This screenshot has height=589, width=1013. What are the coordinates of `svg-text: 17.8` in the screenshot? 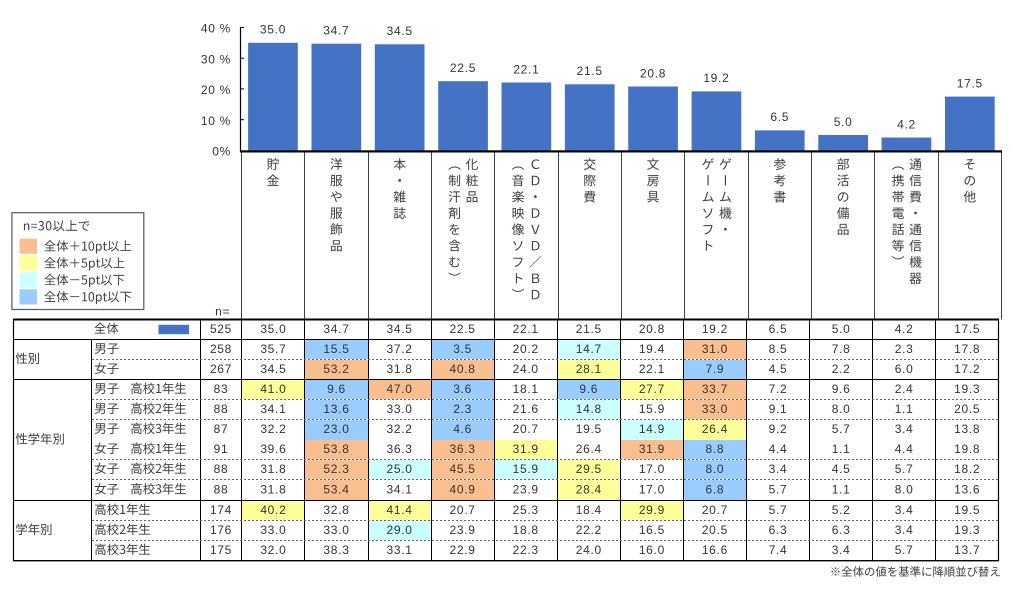 It's located at (967, 349).